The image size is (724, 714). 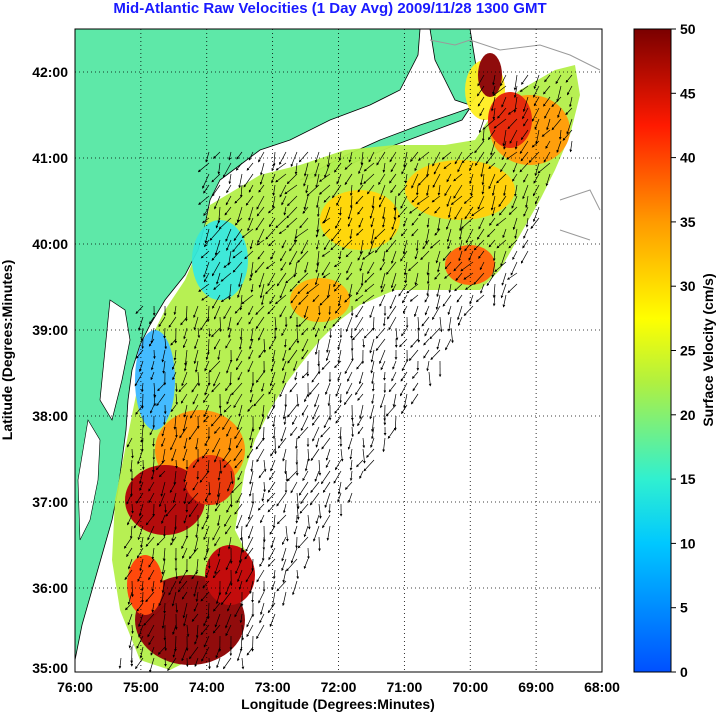 What do you see at coordinates (50, 330) in the screenshot?
I see `lat-tick-label: 39:00` at bounding box center [50, 330].